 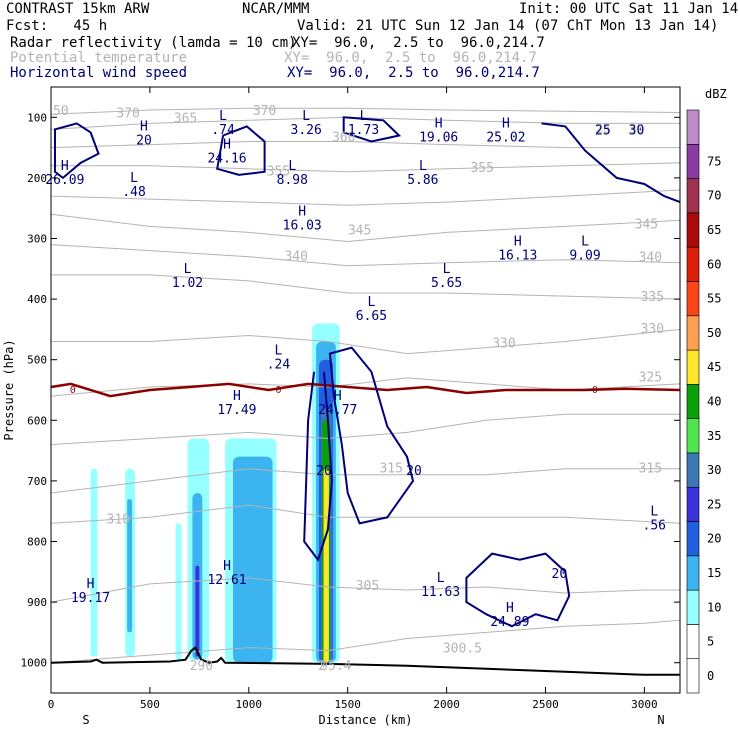 I want to click on colorbar-label: 0, so click(x=710, y=676).